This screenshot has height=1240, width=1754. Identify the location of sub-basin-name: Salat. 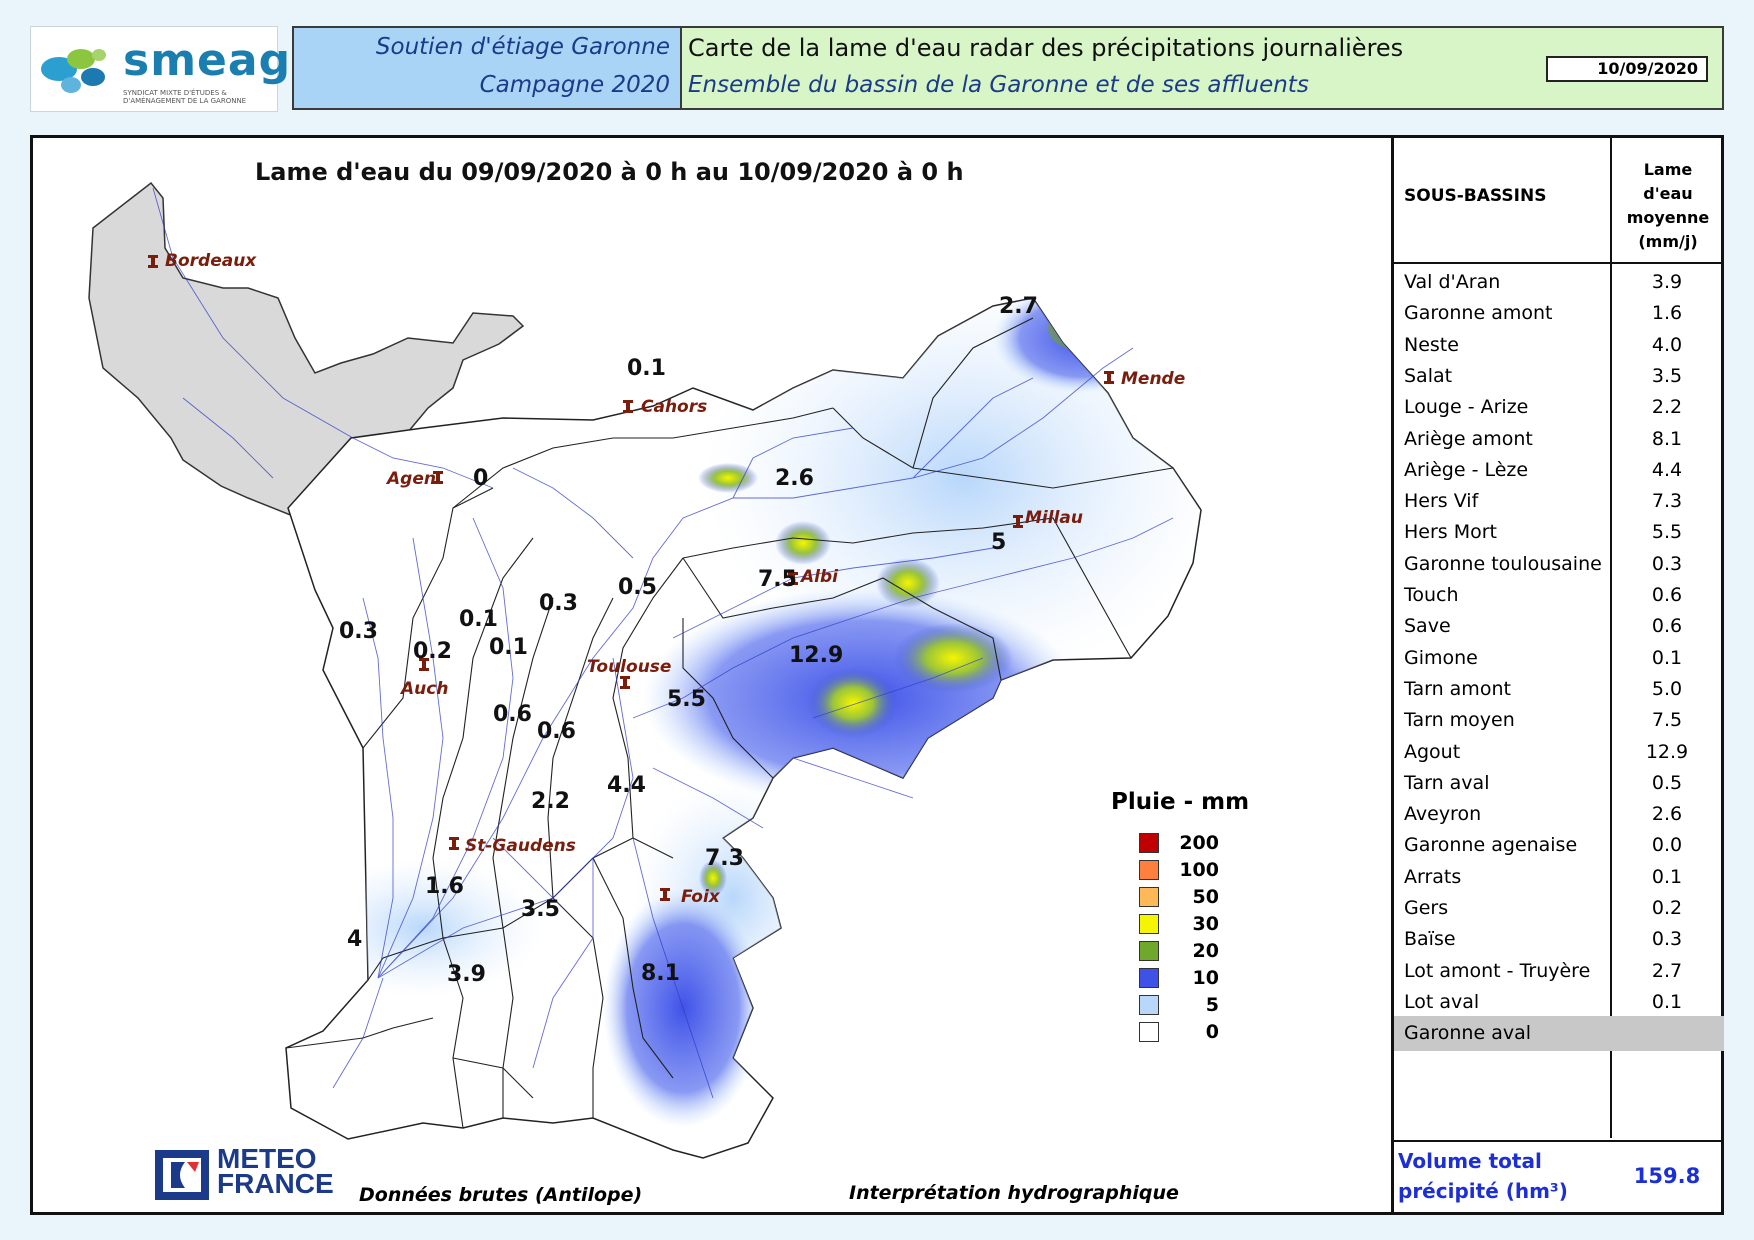
(1428, 375).